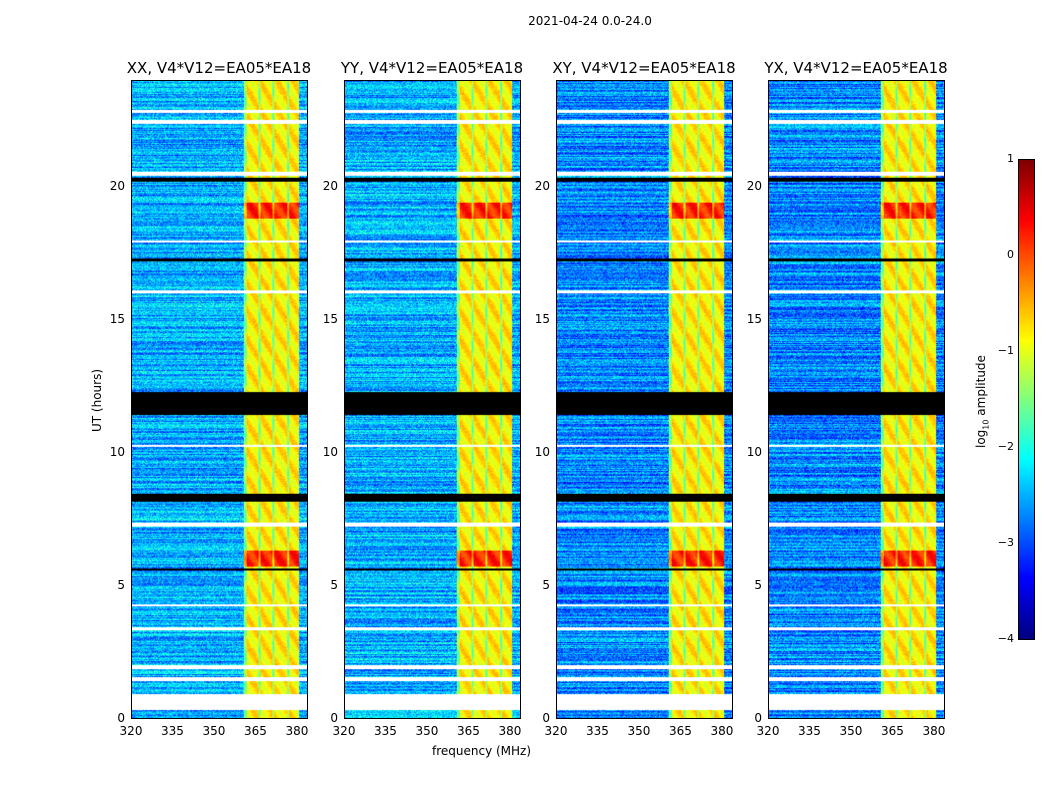 This screenshot has height=800, width=1050. What do you see at coordinates (97, 400) in the screenshot?
I see `y-axis-label: UT (hours)` at bounding box center [97, 400].